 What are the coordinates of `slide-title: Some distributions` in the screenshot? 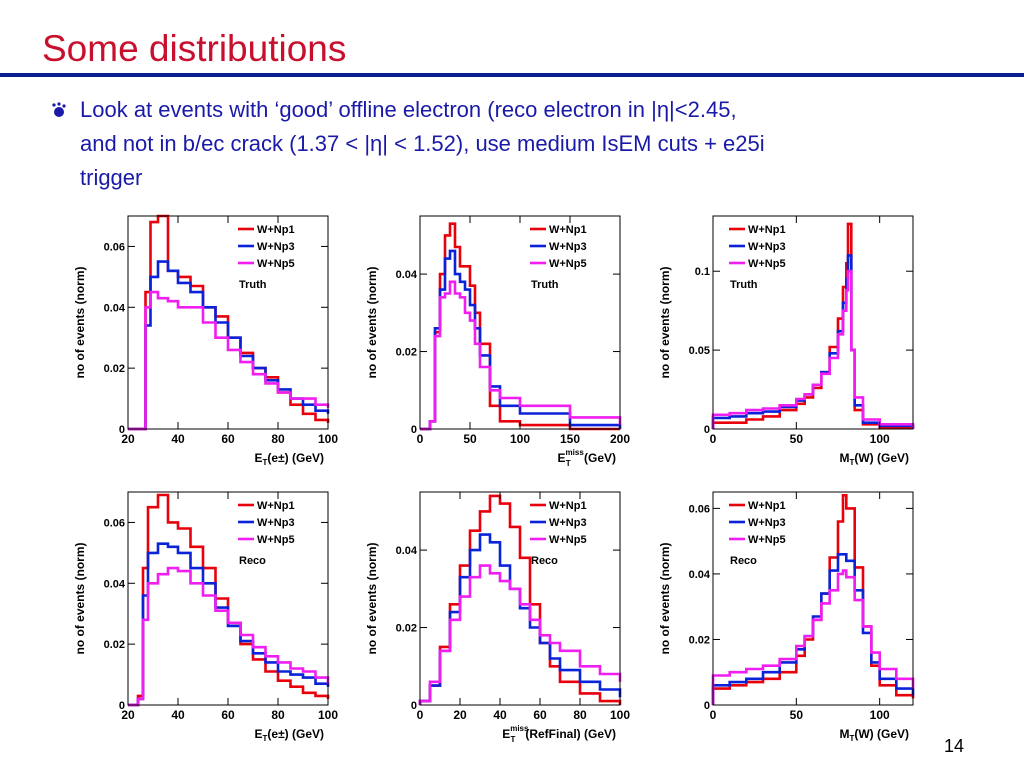 It's located at (194, 48).